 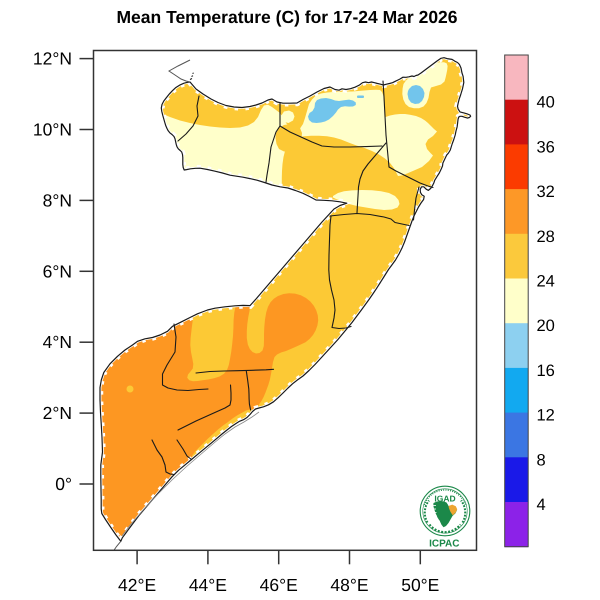 What do you see at coordinates (52, 59) in the screenshot?
I see `svg-text: 12°N` at bounding box center [52, 59].